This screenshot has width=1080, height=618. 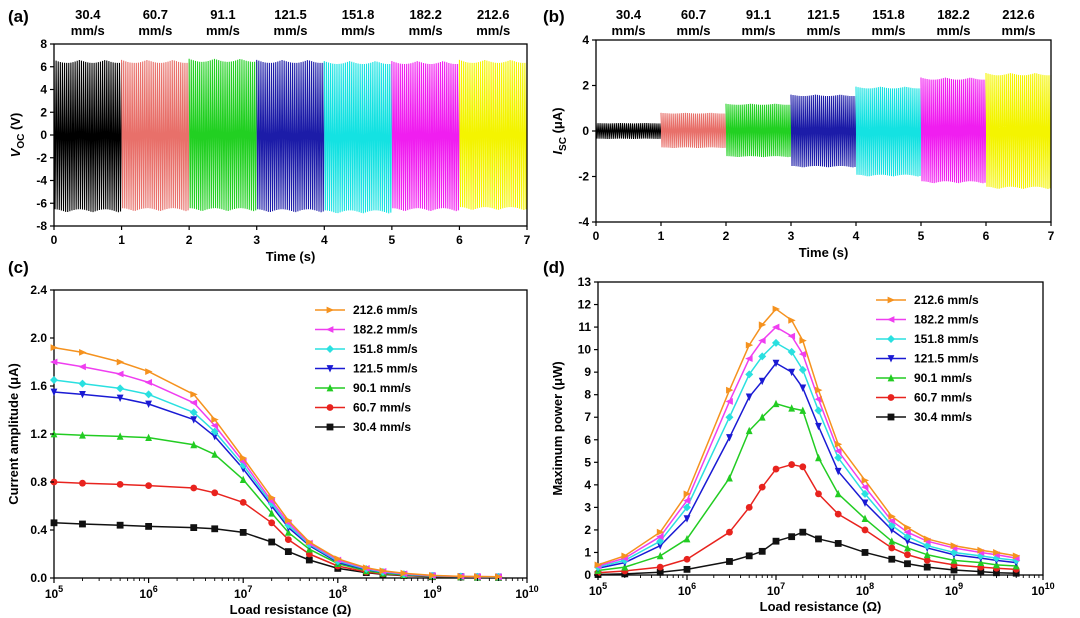 I want to click on x-tick-label: 2, so click(x=726, y=236).